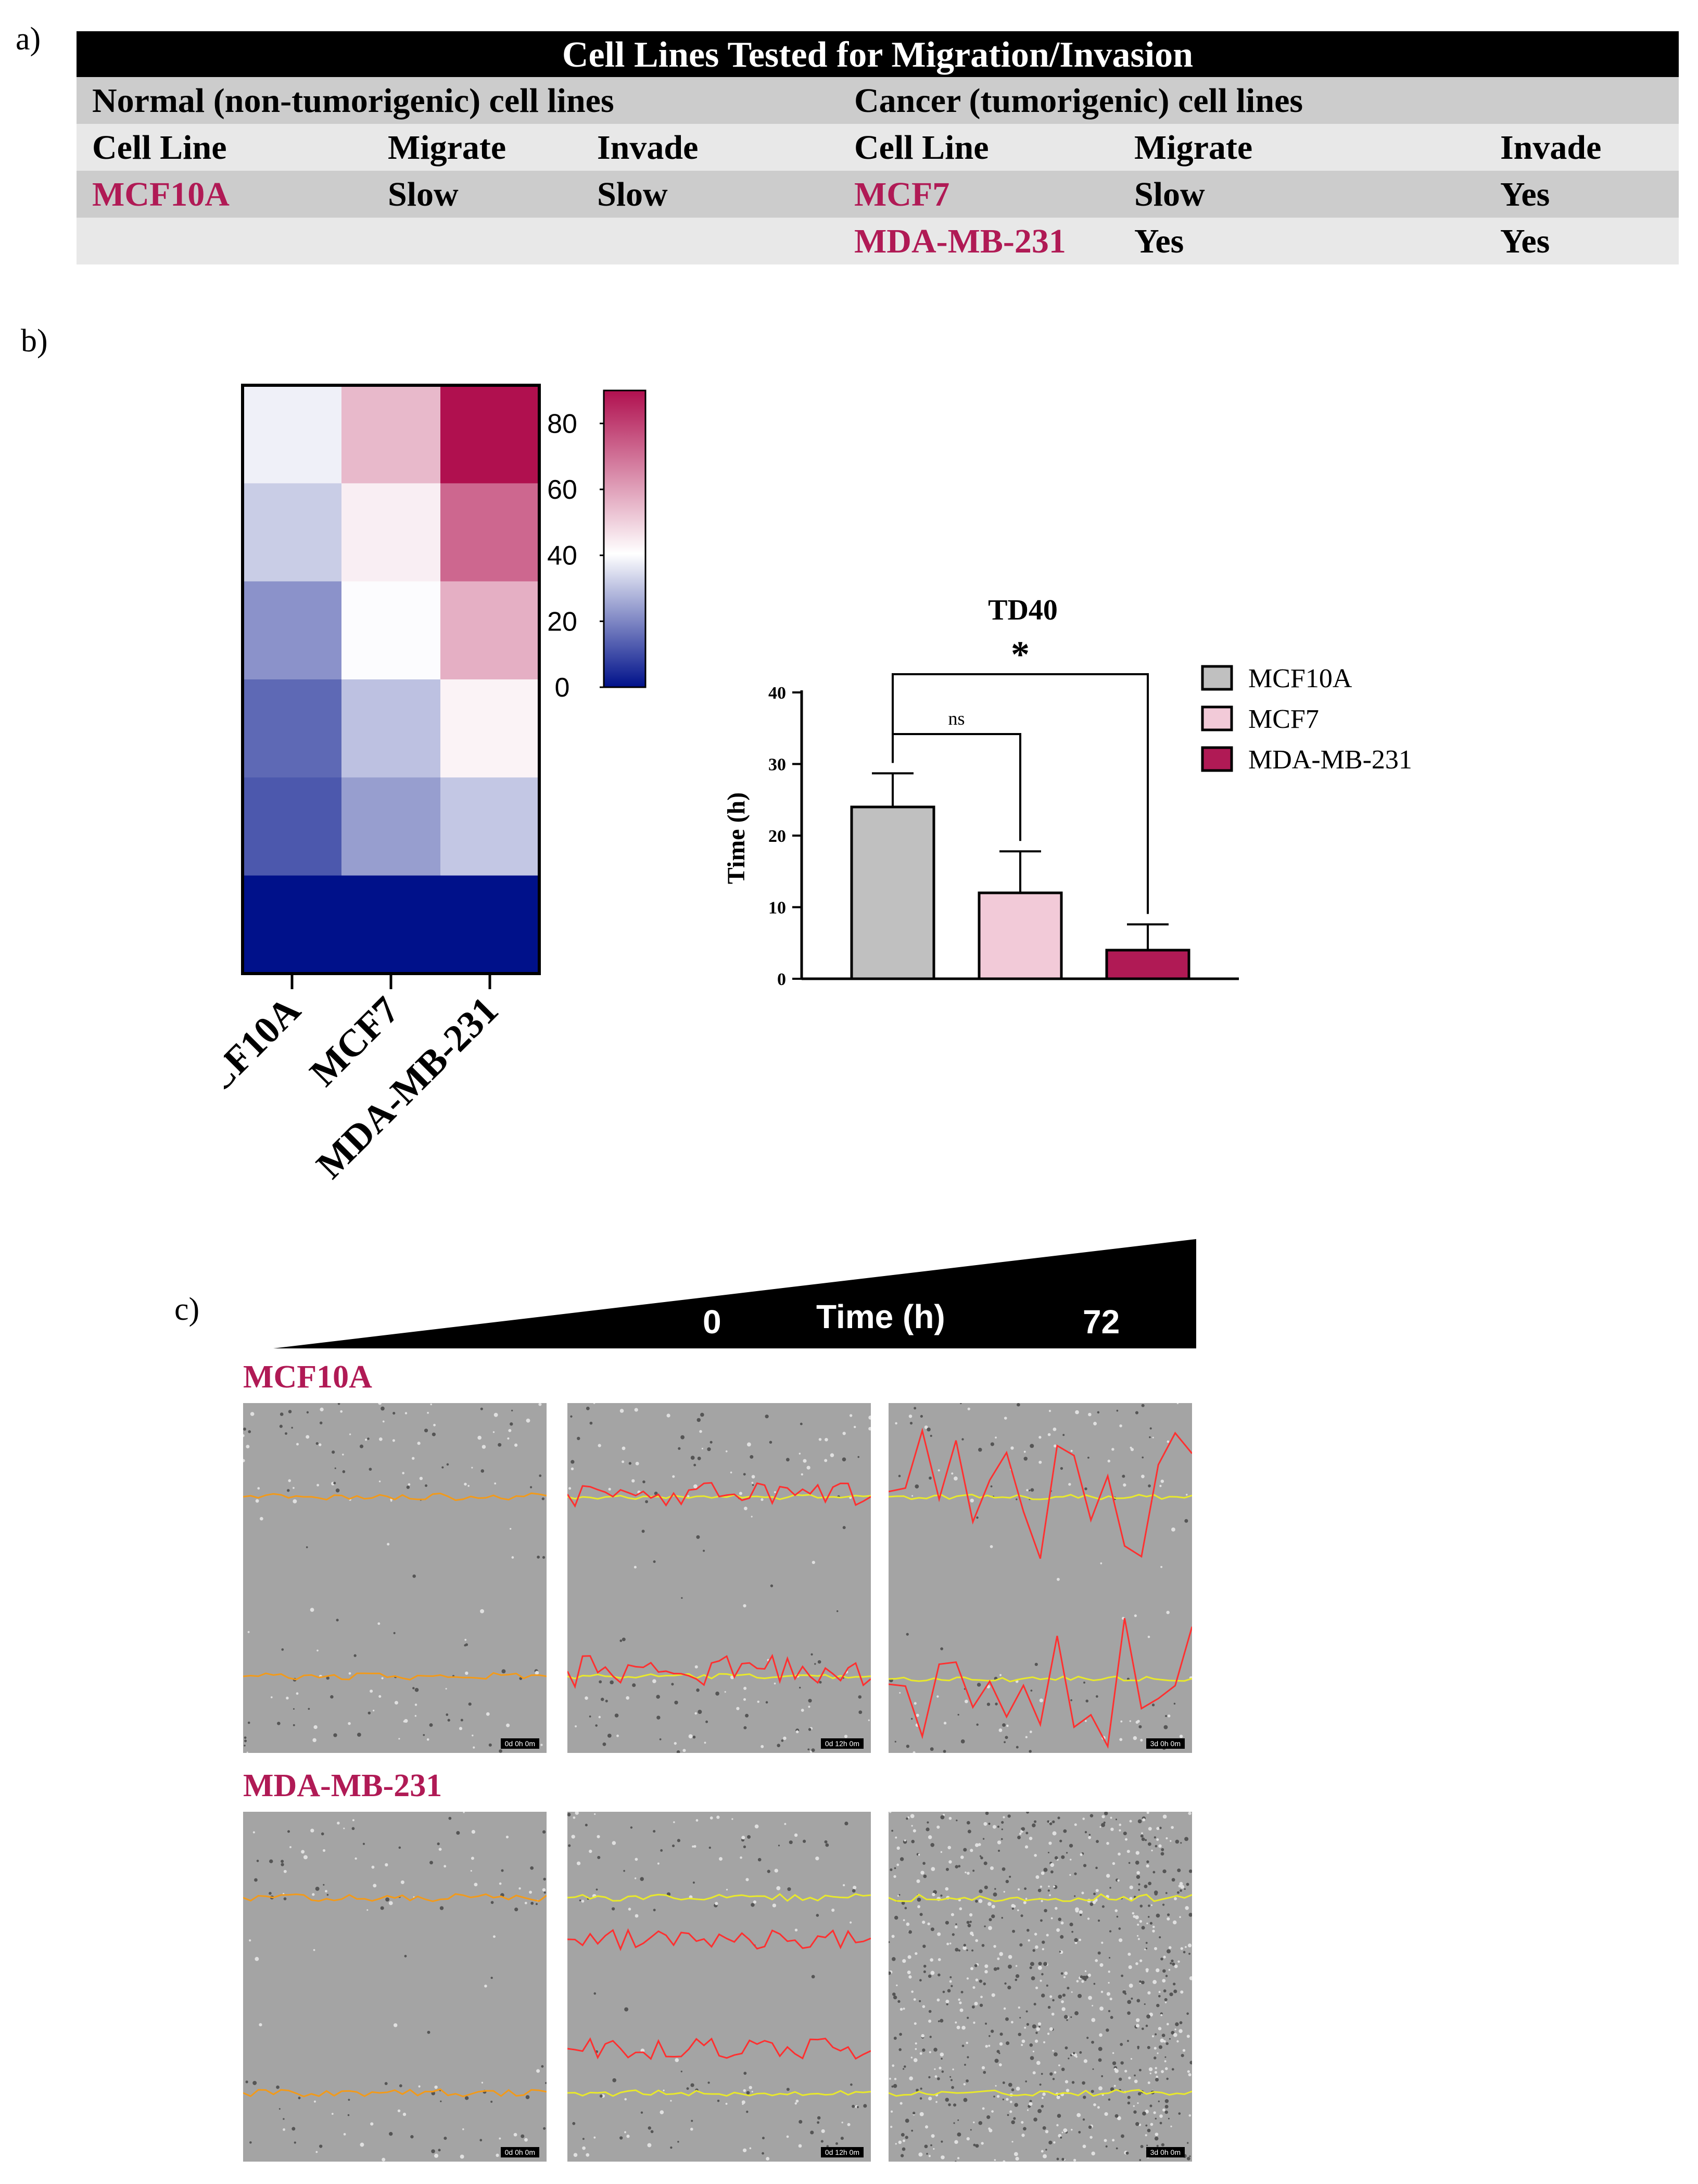 The height and width of the screenshot is (2184, 1698). I want to click on cancer-group-header: Cancer (tumorigenic) cell lines, so click(1079, 101).